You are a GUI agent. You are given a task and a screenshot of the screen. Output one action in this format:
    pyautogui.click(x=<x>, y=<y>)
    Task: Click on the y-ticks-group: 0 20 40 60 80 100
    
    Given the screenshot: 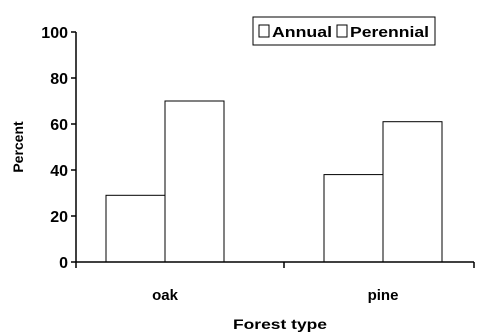 What is the action you would take?
    pyautogui.click(x=58, y=148)
    